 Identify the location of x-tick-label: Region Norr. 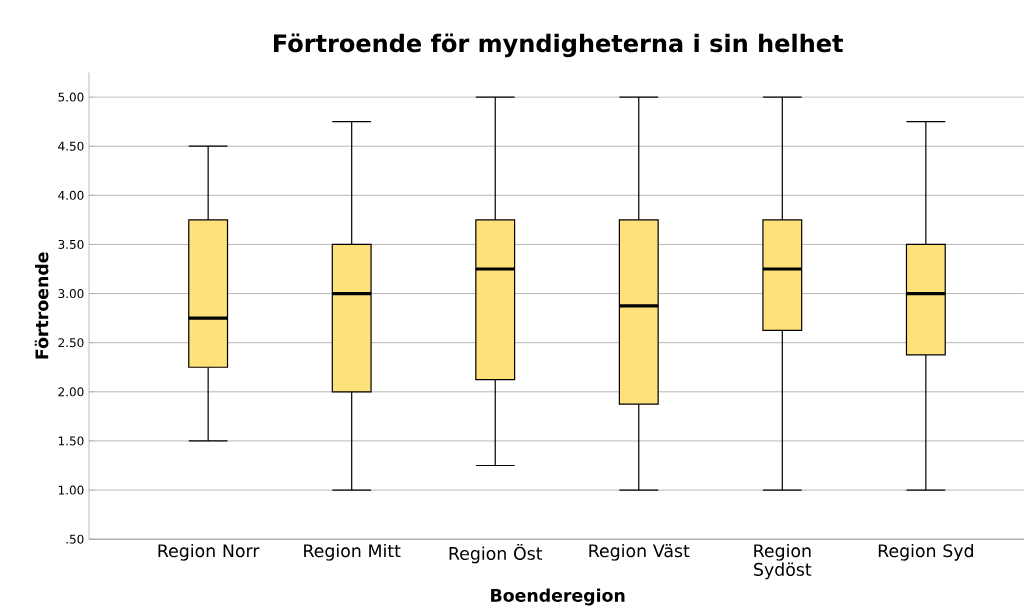
(209, 552).